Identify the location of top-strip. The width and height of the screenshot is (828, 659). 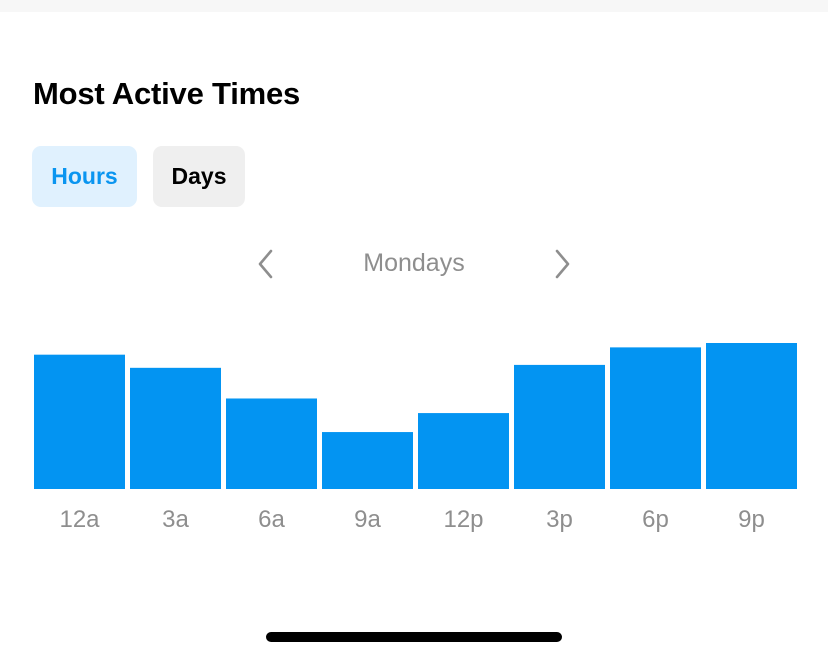
(414, 6).